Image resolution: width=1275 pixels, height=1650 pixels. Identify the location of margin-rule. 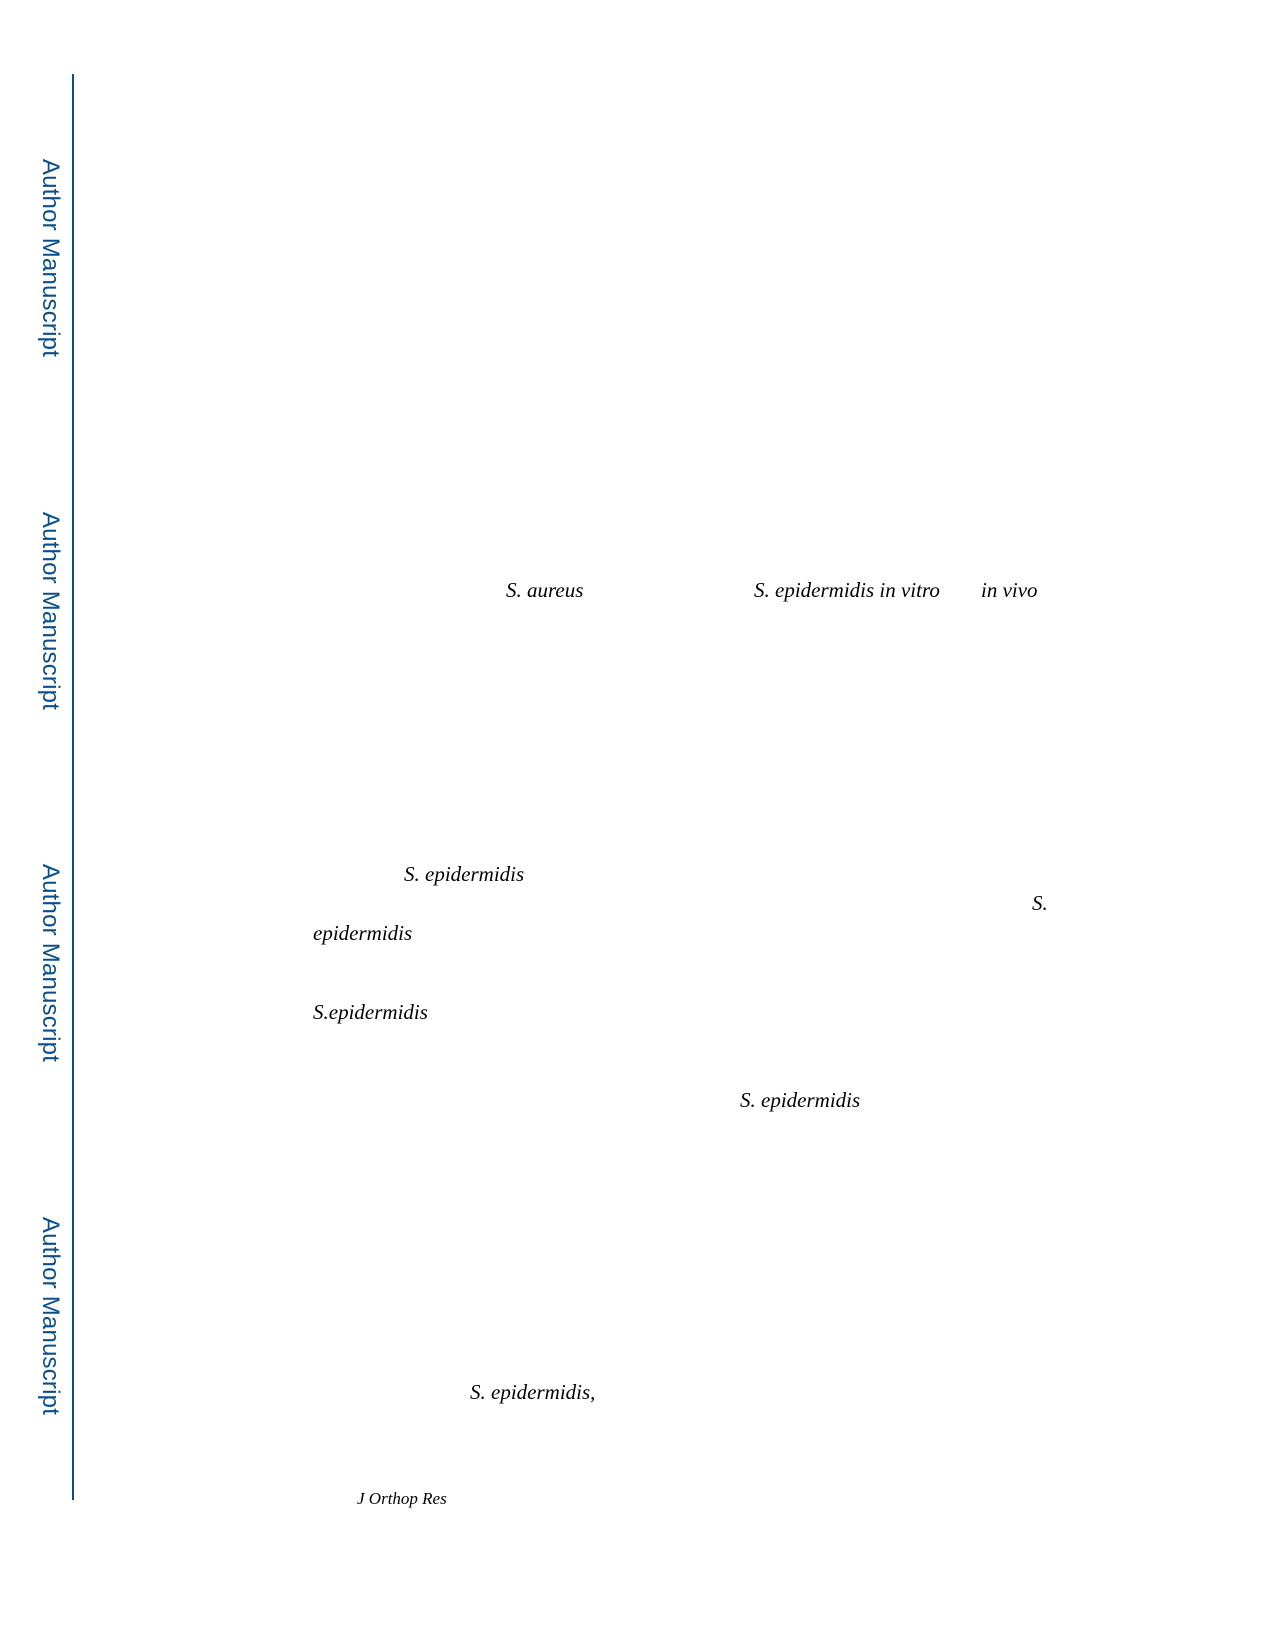
(73, 787).